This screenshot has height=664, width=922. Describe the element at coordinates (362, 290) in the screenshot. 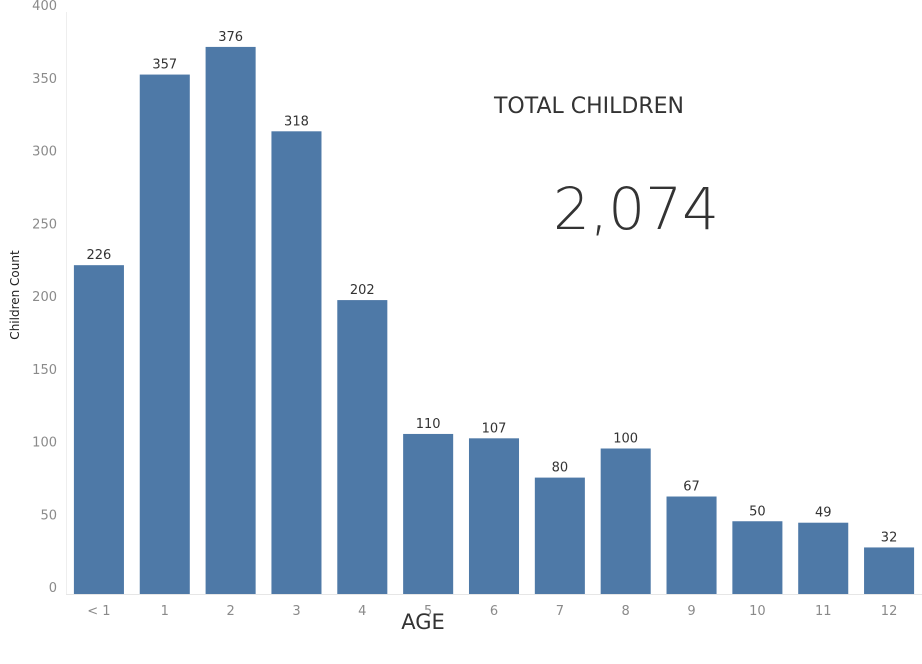

I see `bar-value-label: 202` at that location.